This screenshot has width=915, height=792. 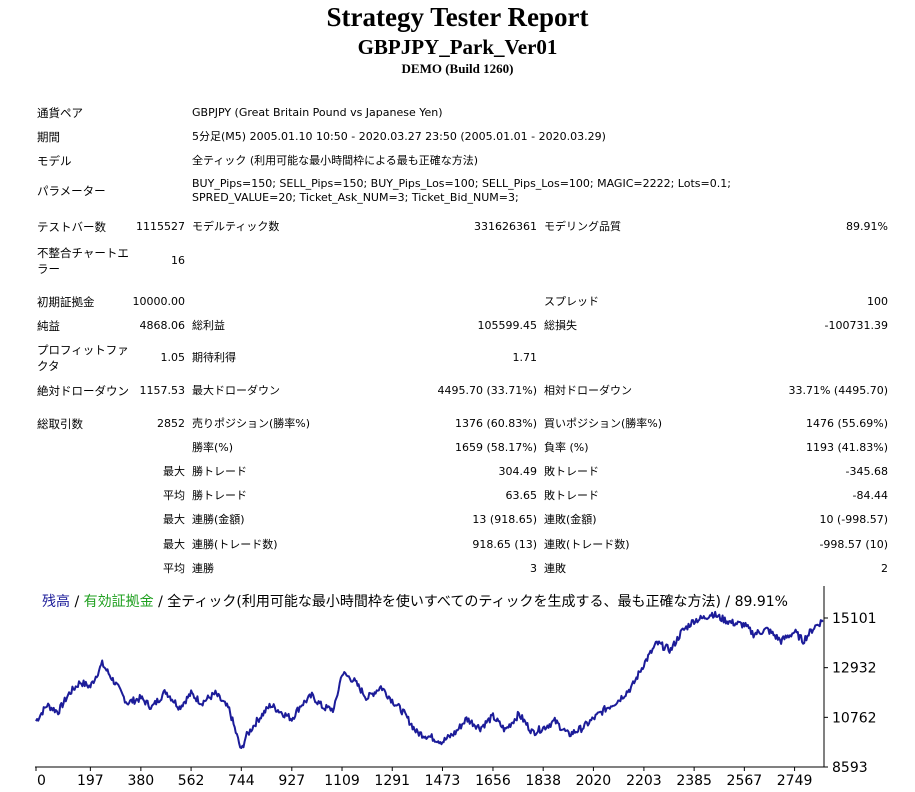 What do you see at coordinates (235, 544) in the screenshot?
I see `consecutive-profit-label: 連勝(トレード数)` at bounding box center [235, 544].